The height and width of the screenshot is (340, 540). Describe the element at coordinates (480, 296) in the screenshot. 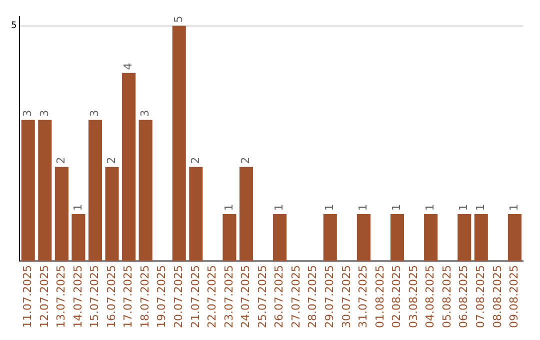

I see `x-tick-label: 07.08.2025` at that location.